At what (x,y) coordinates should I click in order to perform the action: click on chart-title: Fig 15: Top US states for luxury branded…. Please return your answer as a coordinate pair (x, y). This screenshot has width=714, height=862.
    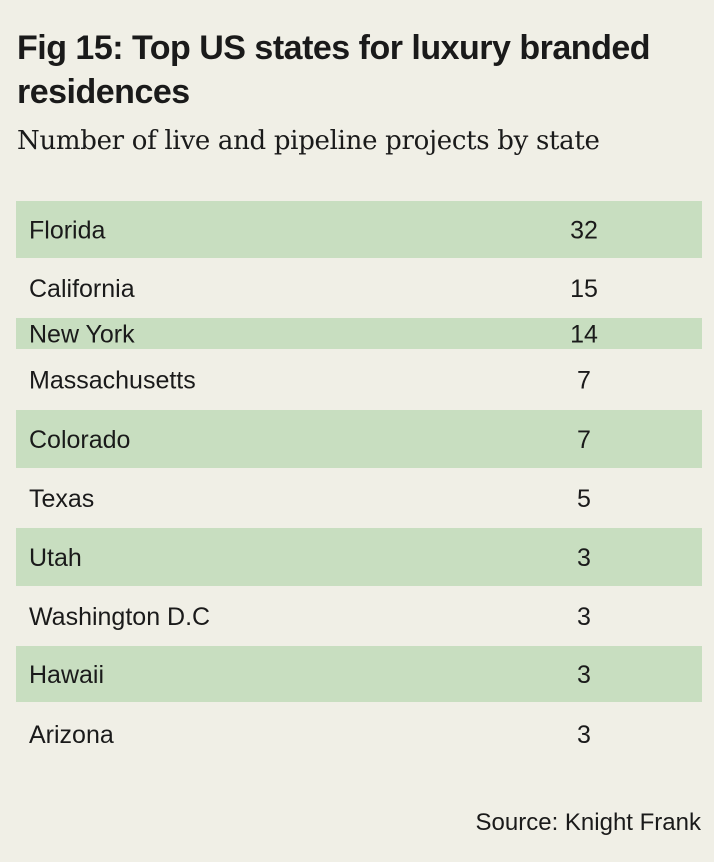
    Looking at the image, I should click on (334, 70).